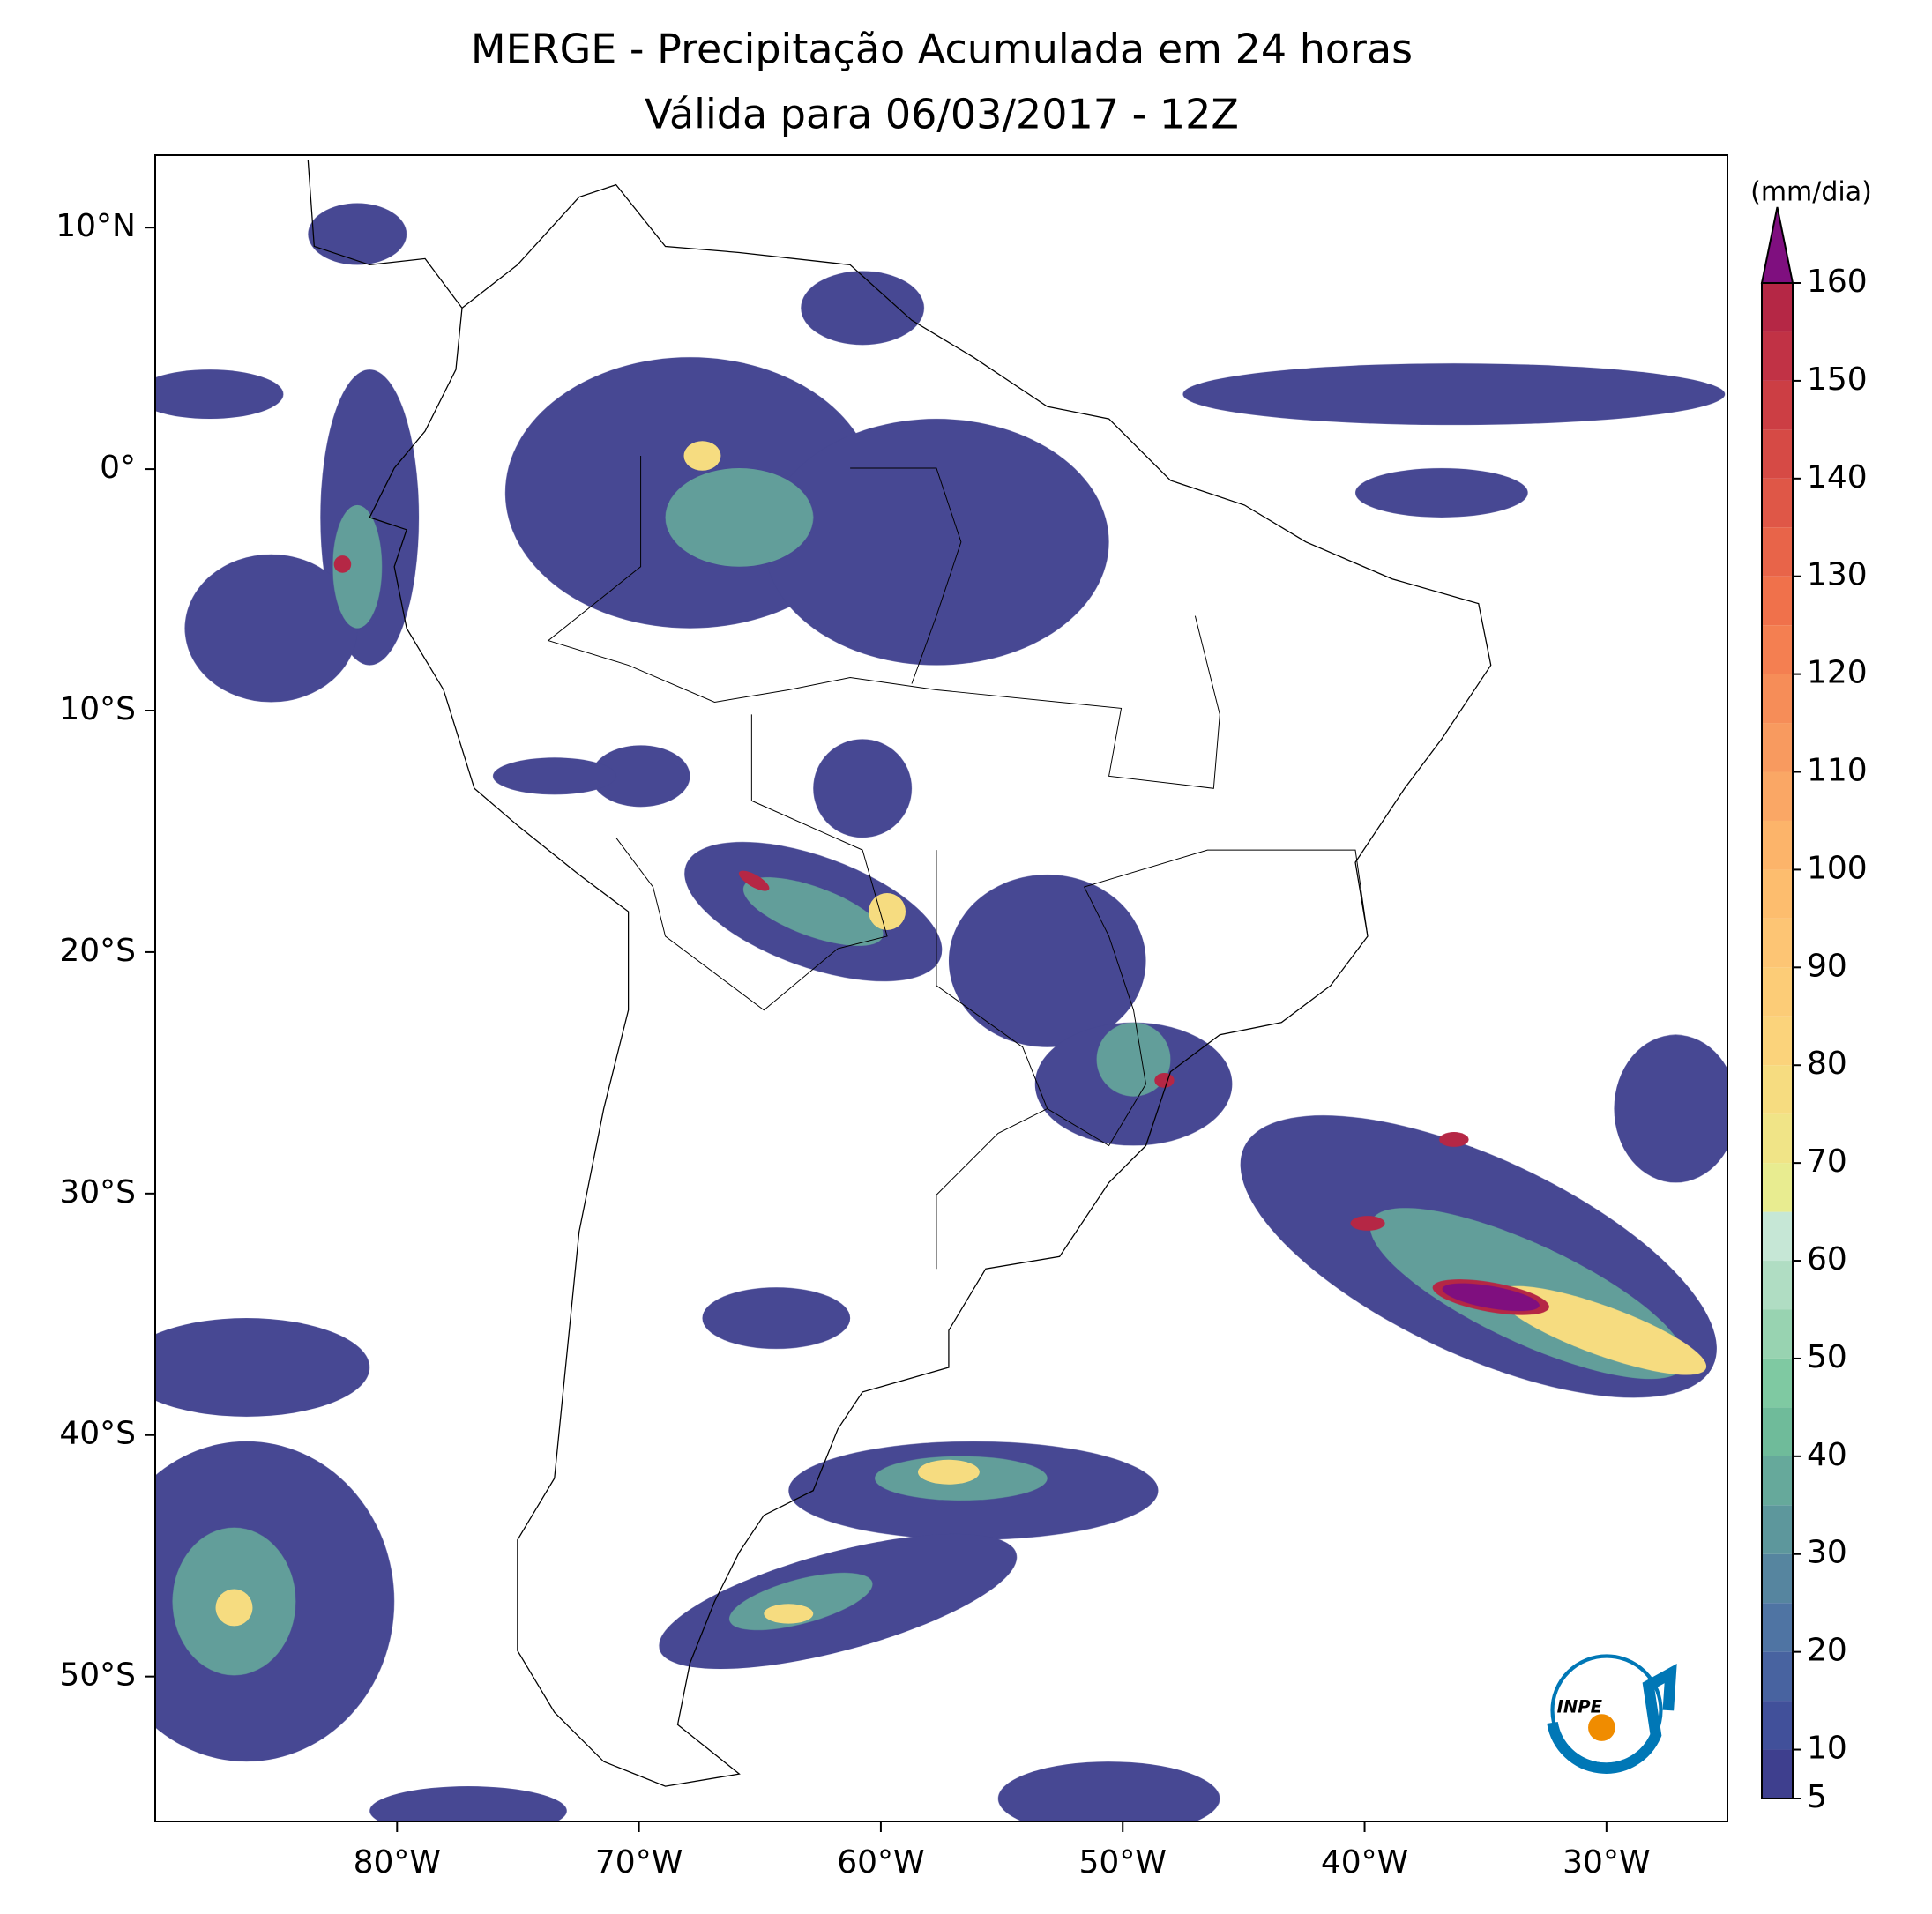  Describe the element at coordinates (1827, 1651) in the screenshot. I see `colorbar-tick-label: 20` at that location.